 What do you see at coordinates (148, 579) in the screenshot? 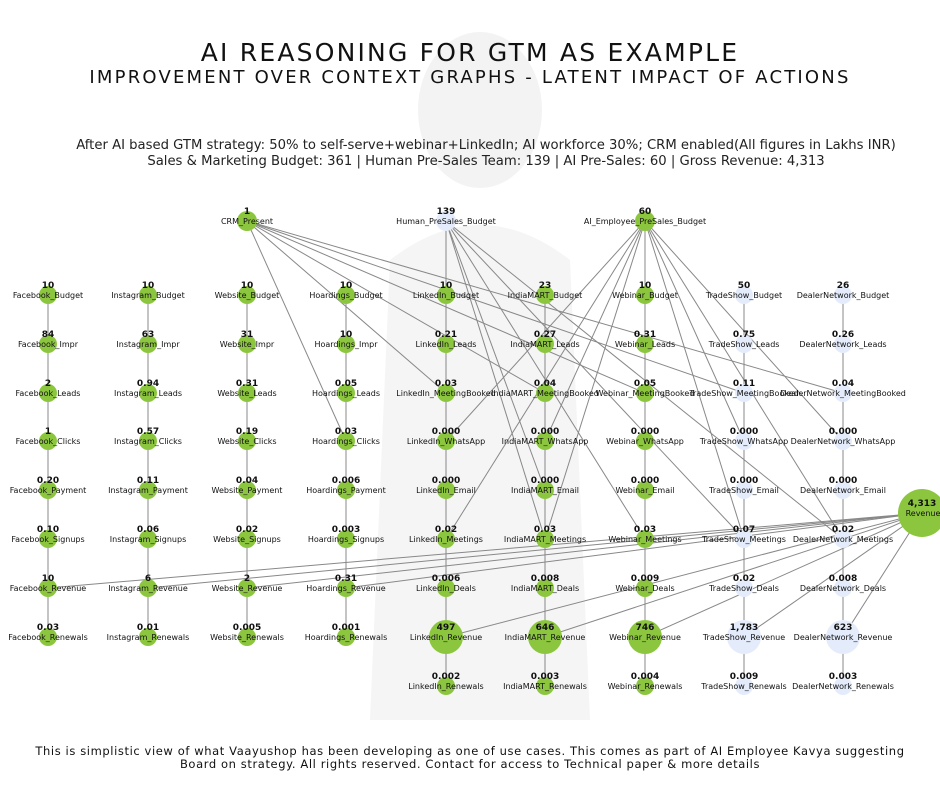
I see `node-value: 6` at bounding box center [148, 579].